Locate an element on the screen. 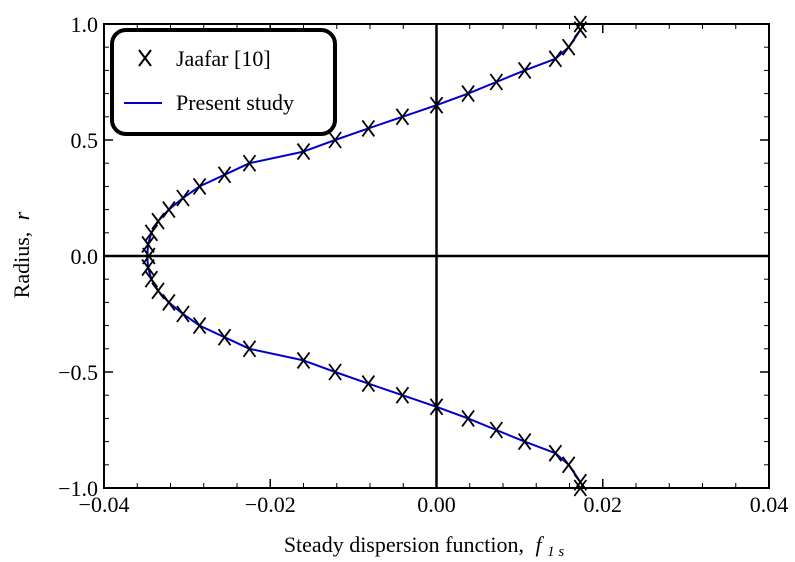 This screenshot has width=795, height=562. y-axis-label-text: Radius, is located at coordinates (21, 265).